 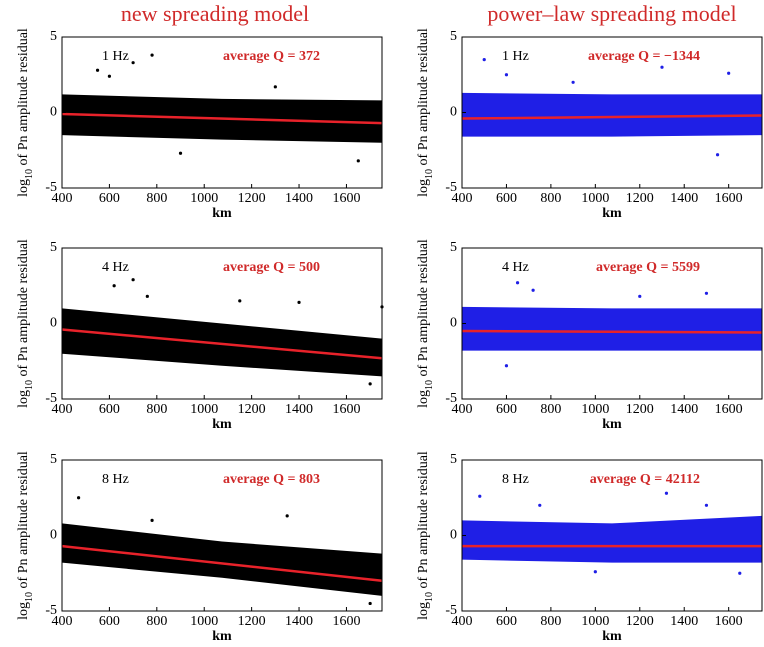 I want to click on annotation: average Q = −1344, so click(x=644, y=56).